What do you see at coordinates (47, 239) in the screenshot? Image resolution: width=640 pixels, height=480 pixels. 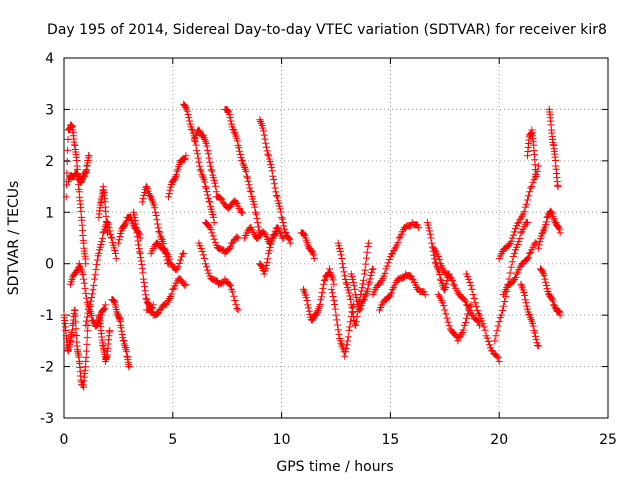 I see `y-tick-labels: -3 -2 -1 0 1 2 3 4` at bounding box center [47, 239].